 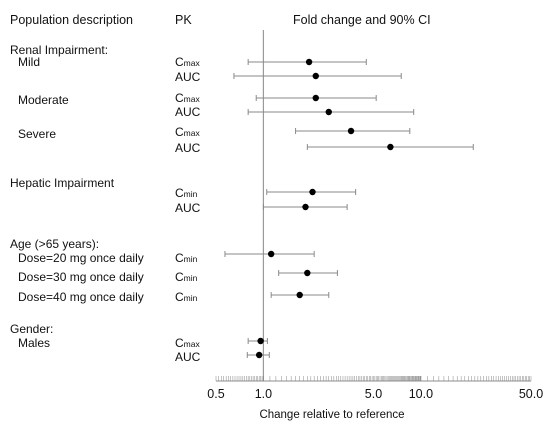 What do you see at coordinates (34, 343) in the screenshot?
I see `row-label-males: Males` at bounding box center [34, 343].